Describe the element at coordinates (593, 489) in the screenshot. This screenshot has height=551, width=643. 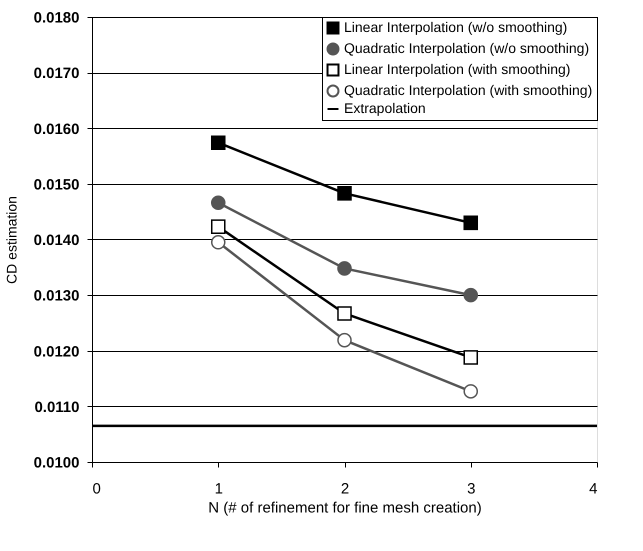
I see `x-tick-label: 4` at that location.